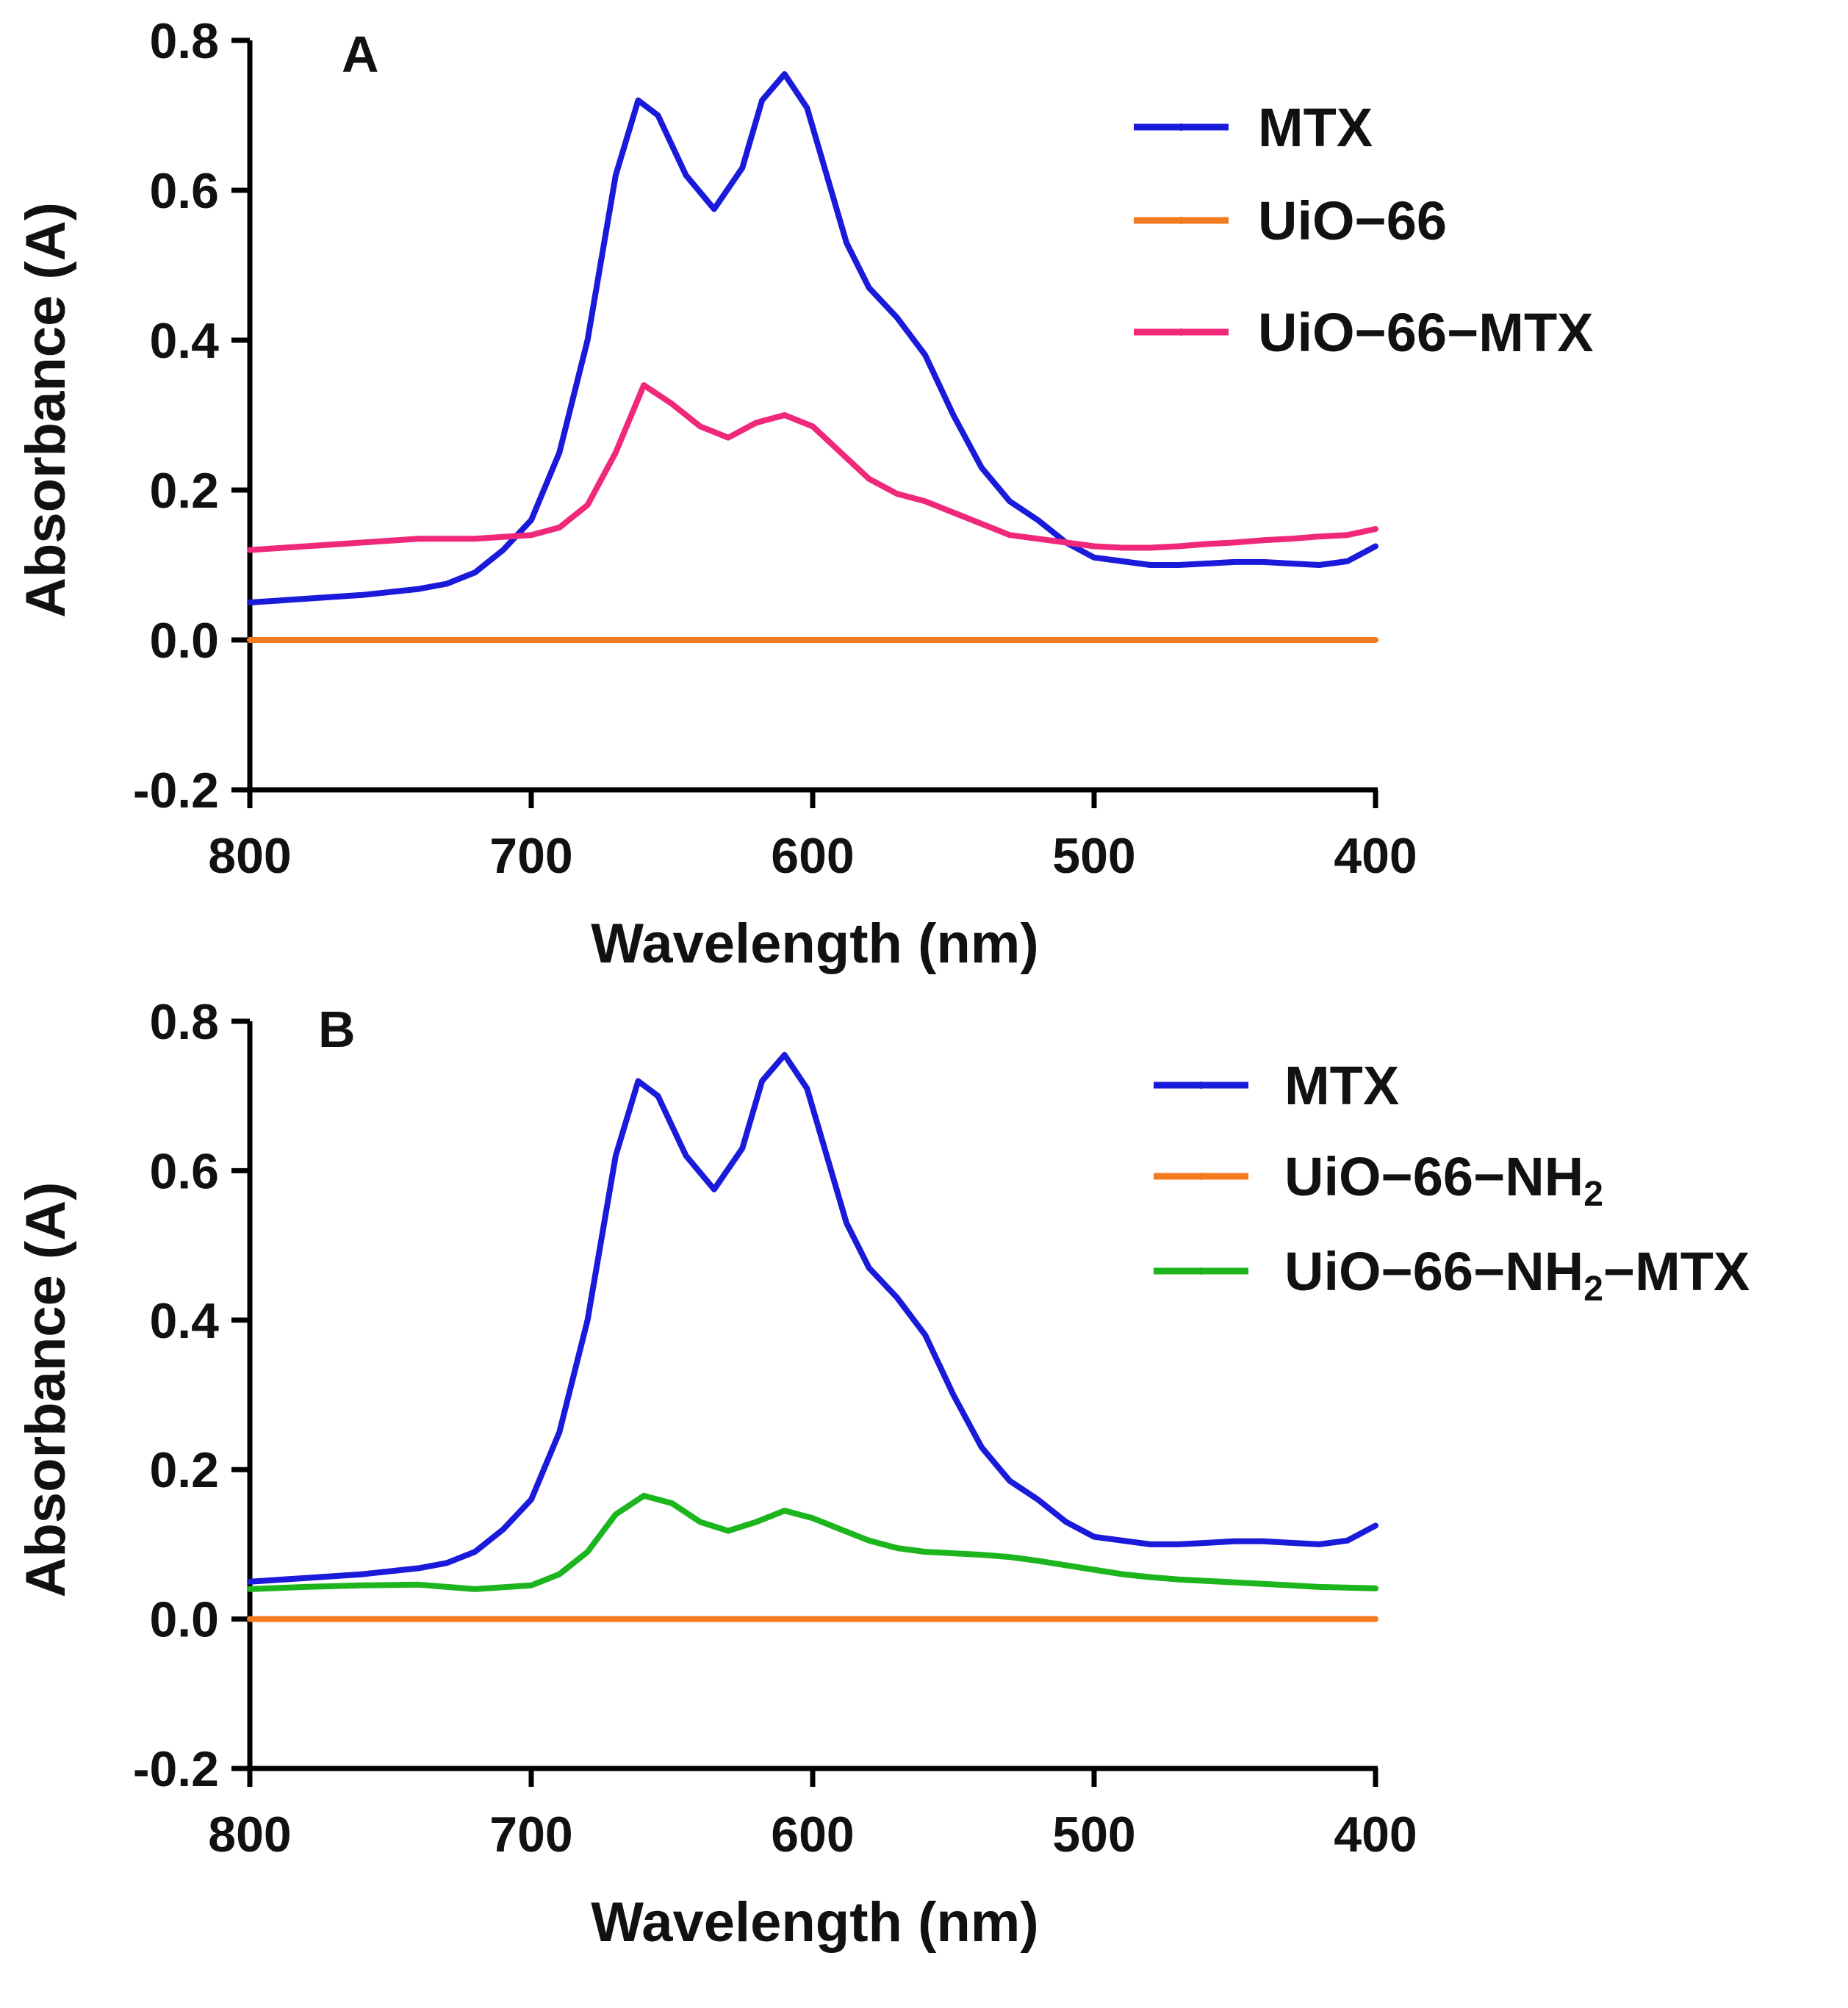  I want to click on legend-label: UiO−66−MTX, so click(1426, 332).